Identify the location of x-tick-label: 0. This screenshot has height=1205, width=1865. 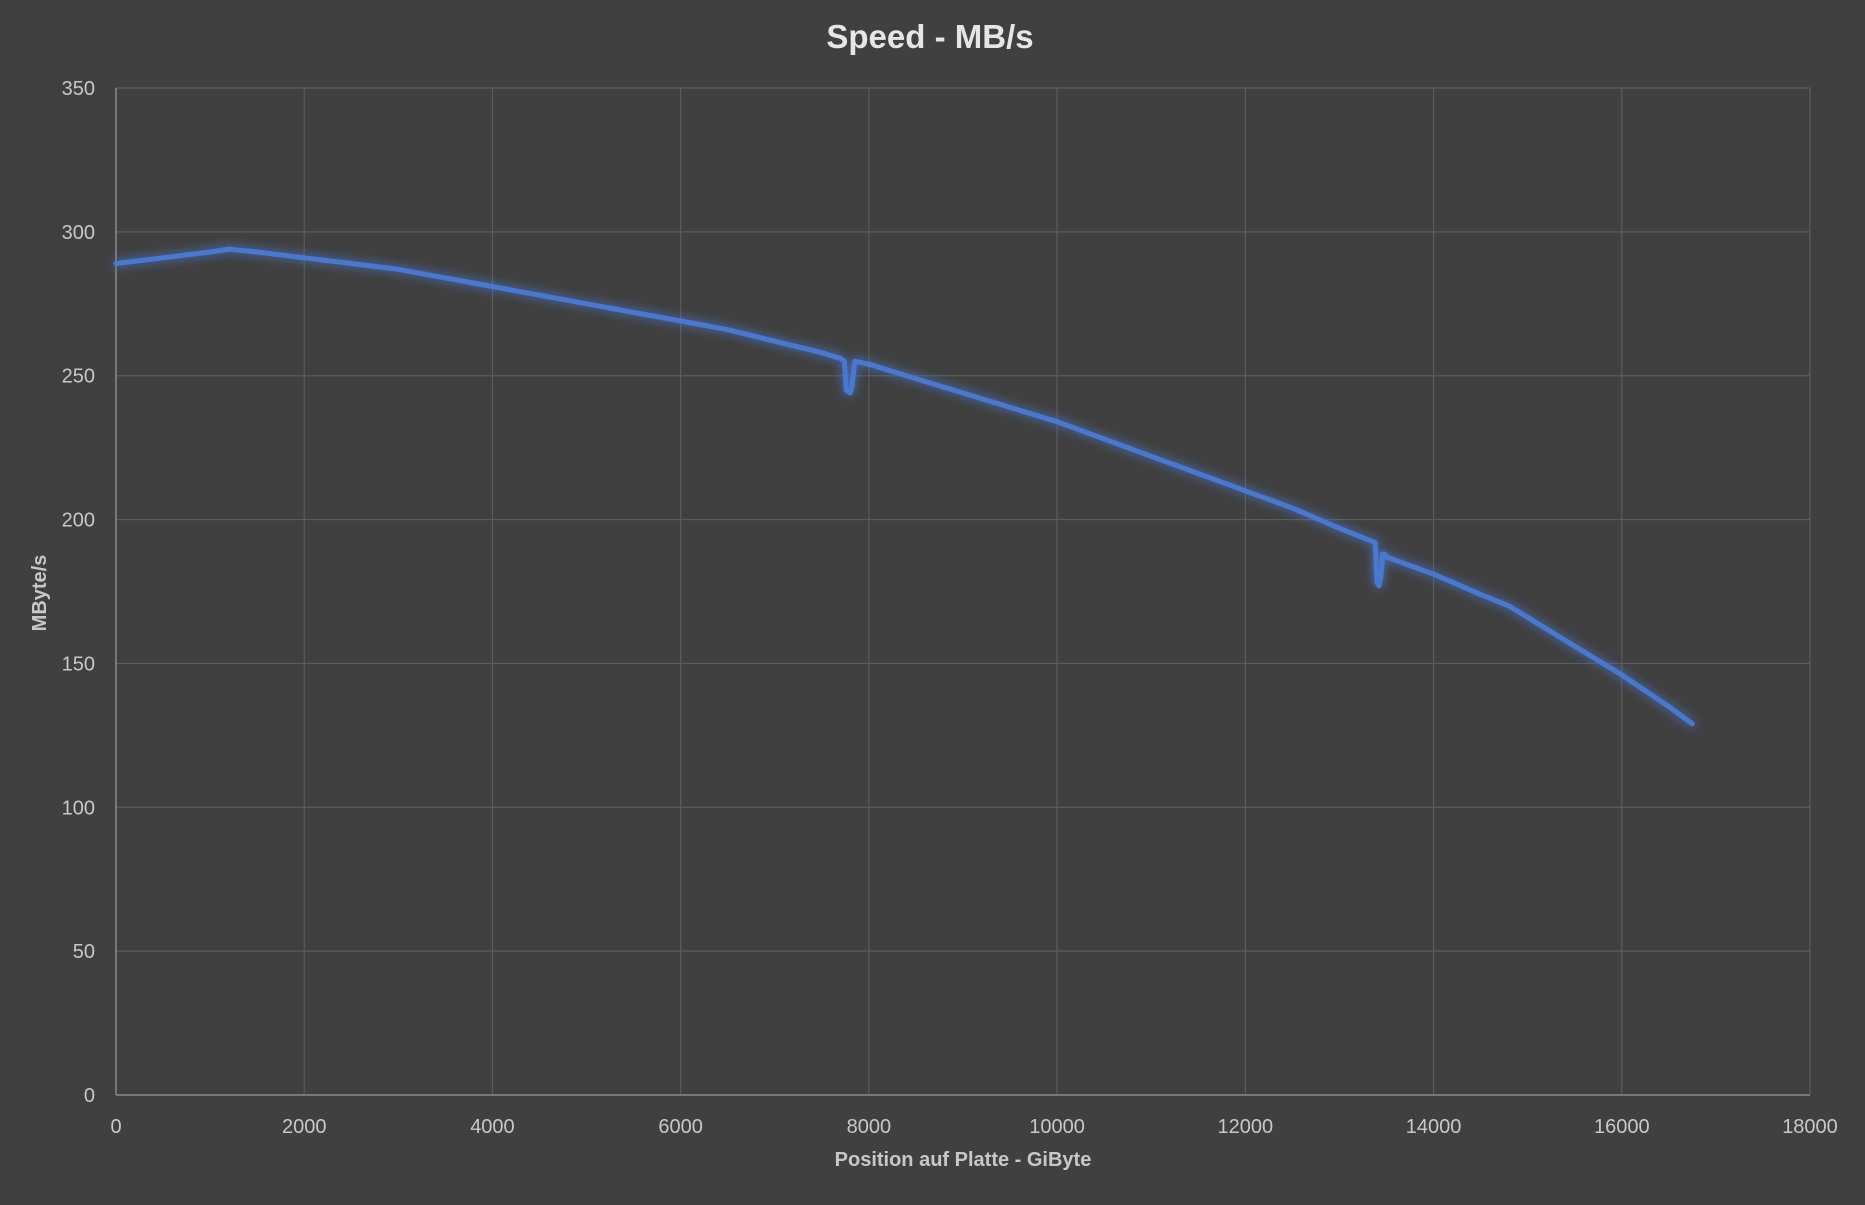
(115, 1127).